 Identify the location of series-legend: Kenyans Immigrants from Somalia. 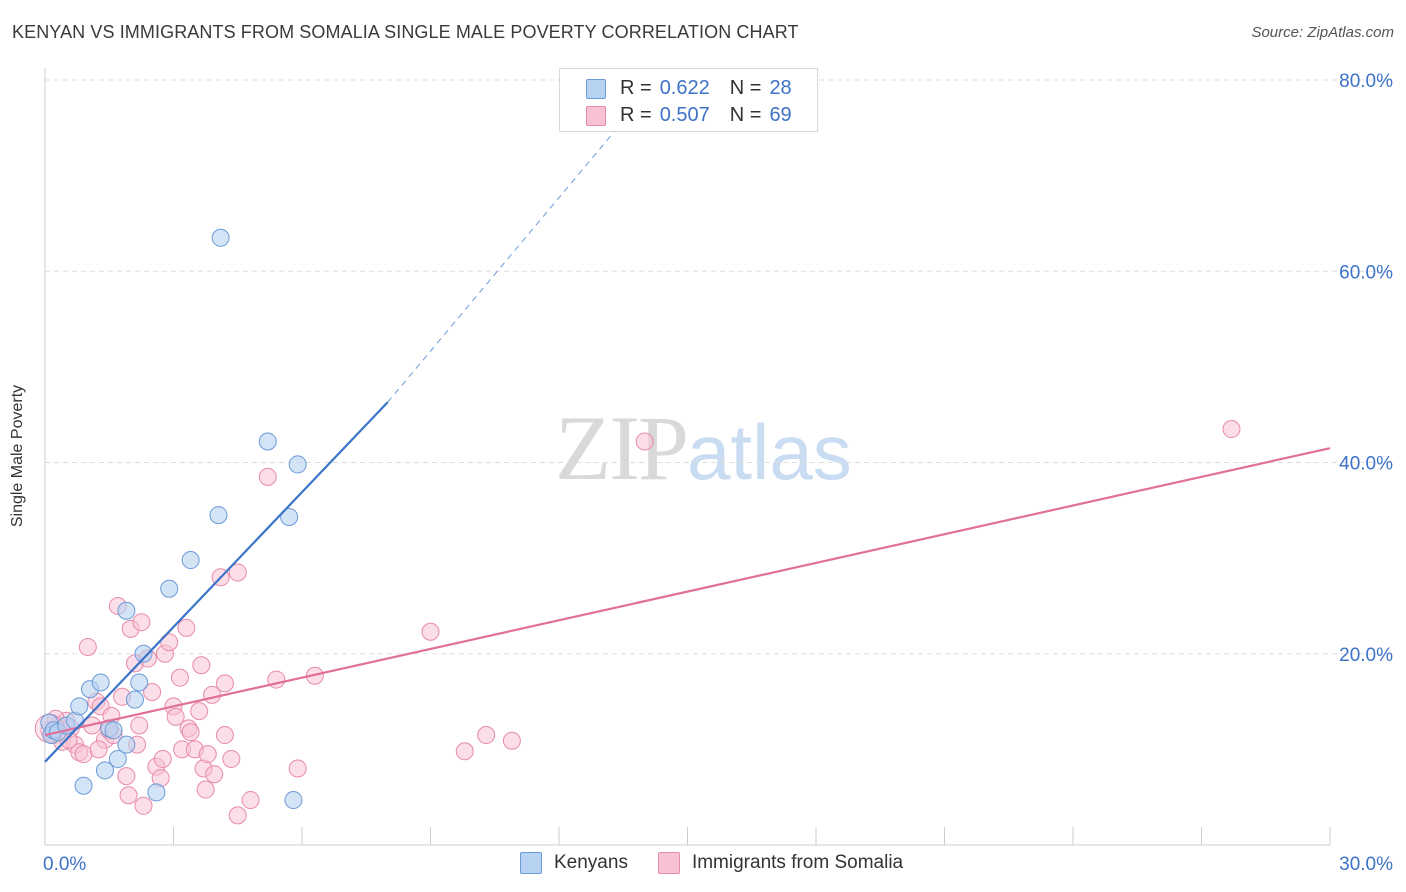
(726, 863).